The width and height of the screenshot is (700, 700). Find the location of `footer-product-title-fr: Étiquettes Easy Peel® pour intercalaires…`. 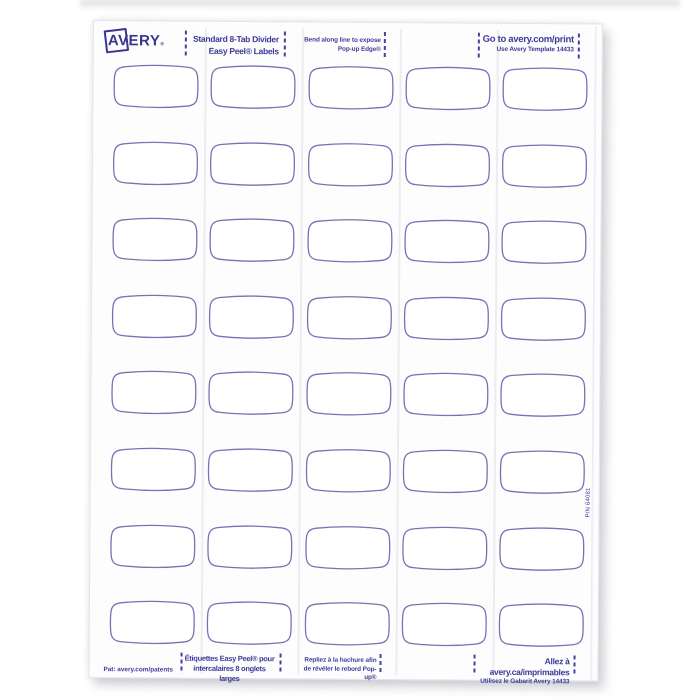

footer-product-title-fr: Étiquettes Easy Peel® pour intercalaires… is located at coordinates (229, 669).